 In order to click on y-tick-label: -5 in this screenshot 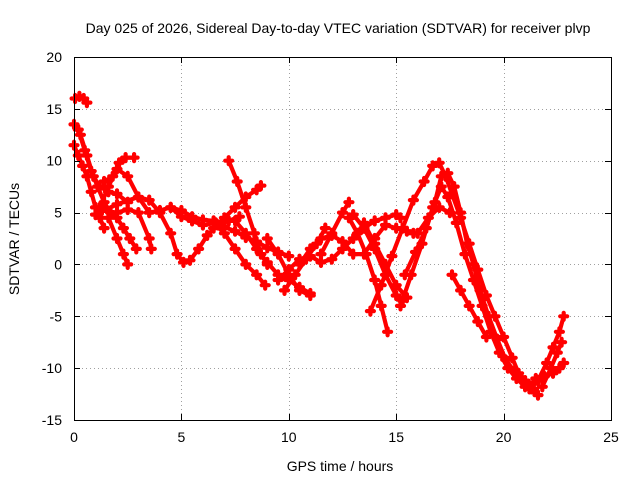, I will do `click(56, 316)`.